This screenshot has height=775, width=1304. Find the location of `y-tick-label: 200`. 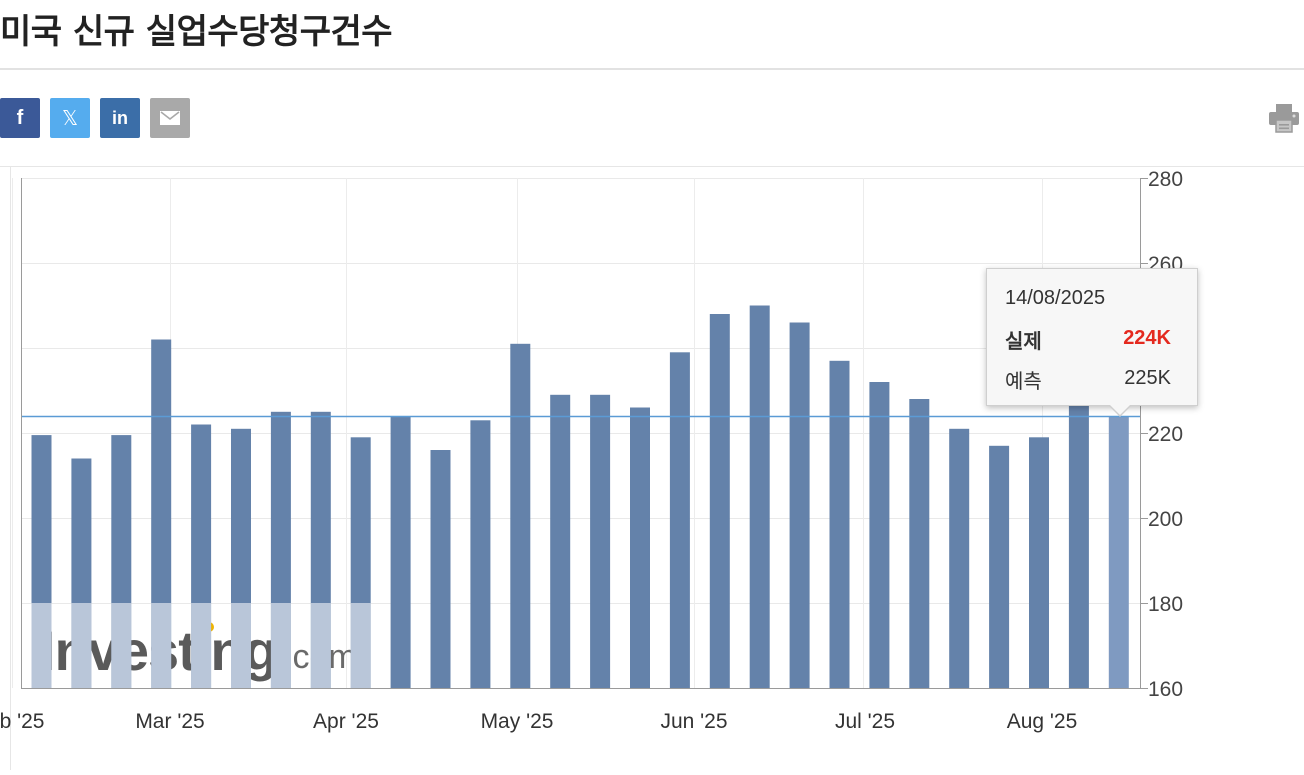

y-tick-label: 200 is located at coordinates (1165, 519).